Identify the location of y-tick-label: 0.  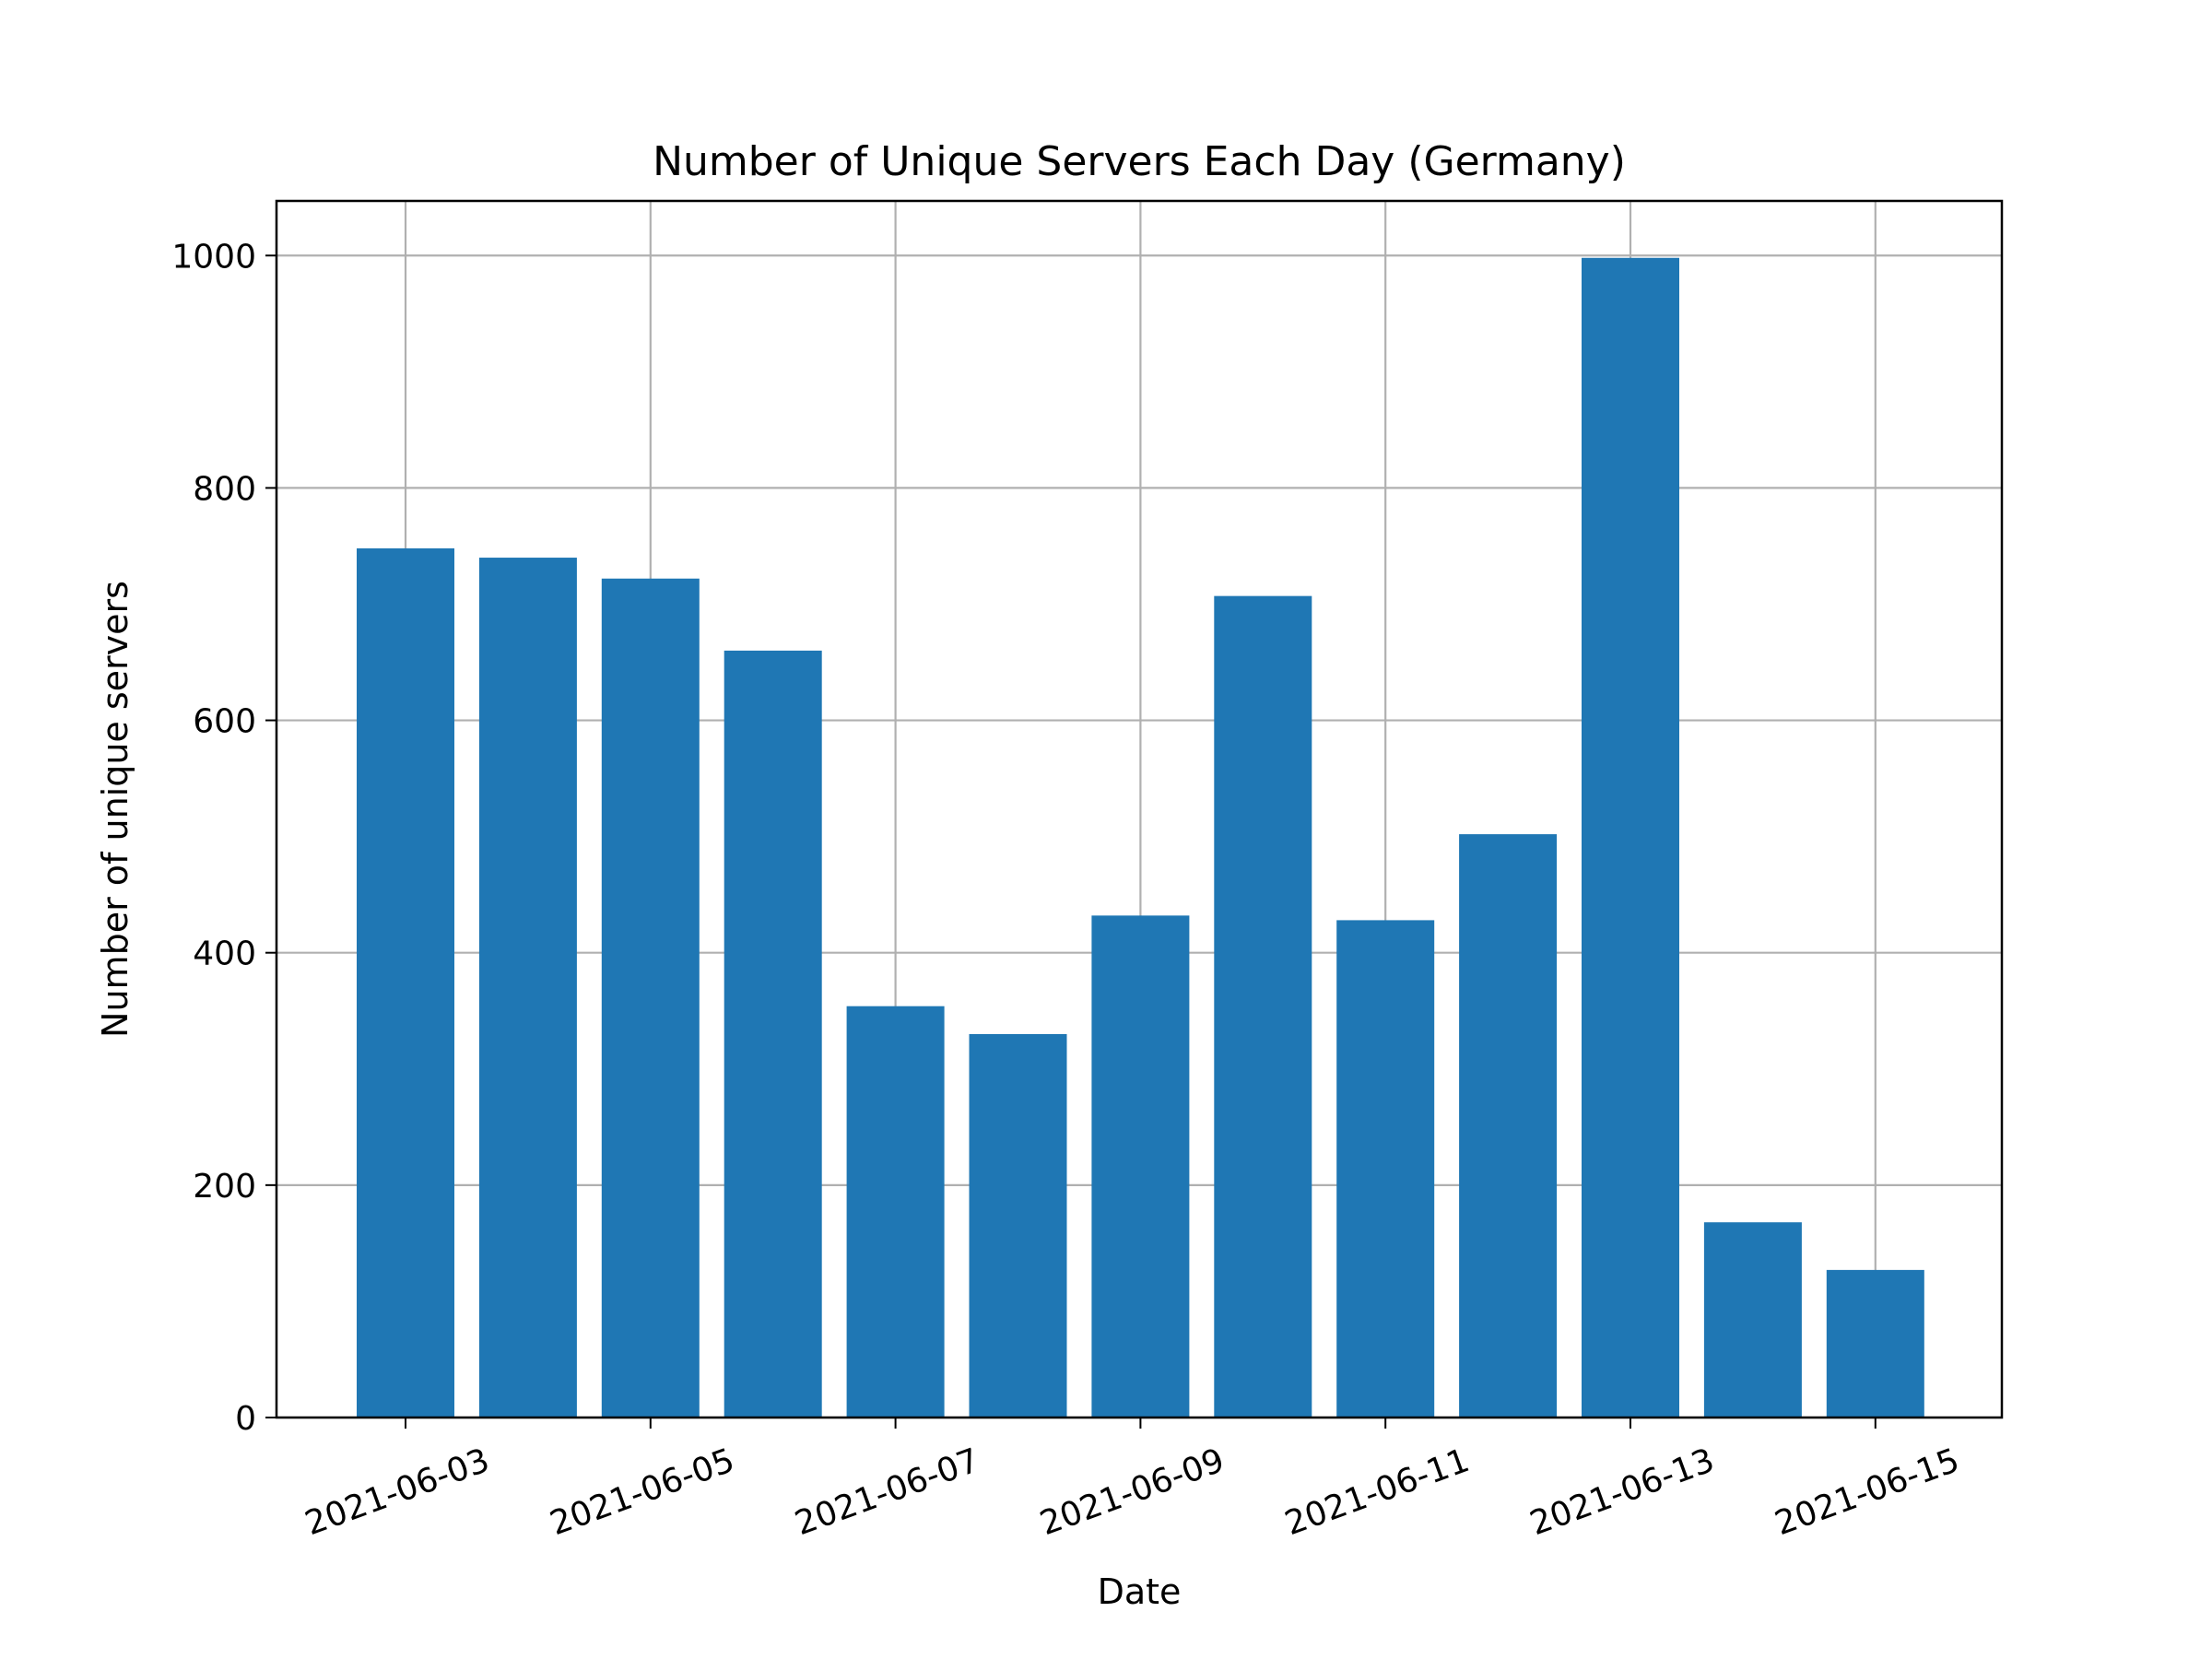
(245, 1419).